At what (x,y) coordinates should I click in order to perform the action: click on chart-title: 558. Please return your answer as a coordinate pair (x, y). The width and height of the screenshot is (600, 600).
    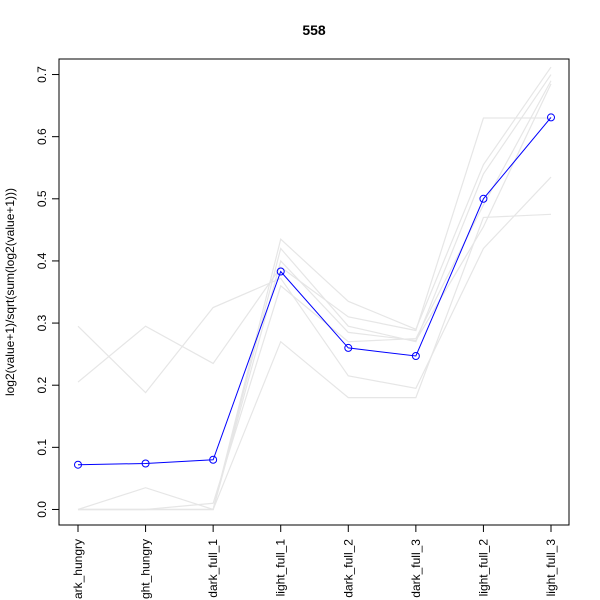
    Looking at the image, I should click on (314, 30).